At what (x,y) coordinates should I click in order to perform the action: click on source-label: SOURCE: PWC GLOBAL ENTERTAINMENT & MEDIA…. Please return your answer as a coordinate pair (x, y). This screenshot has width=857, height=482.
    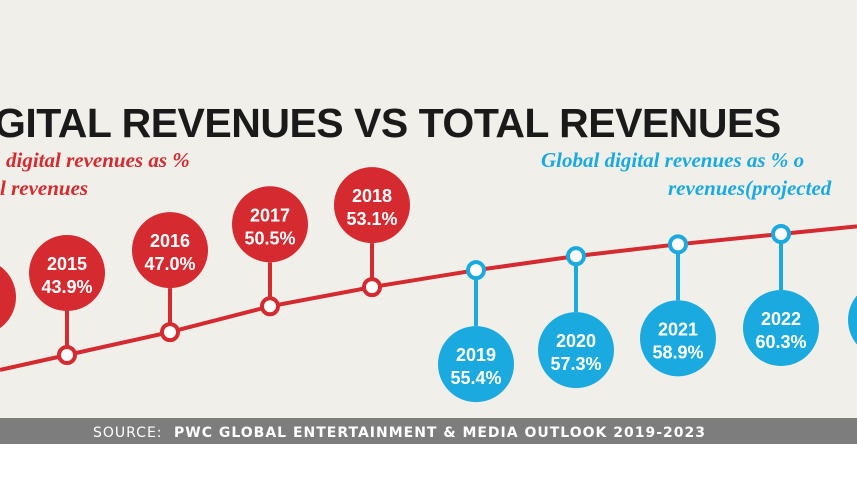
    Looking at the image, I should click on (399, 433).